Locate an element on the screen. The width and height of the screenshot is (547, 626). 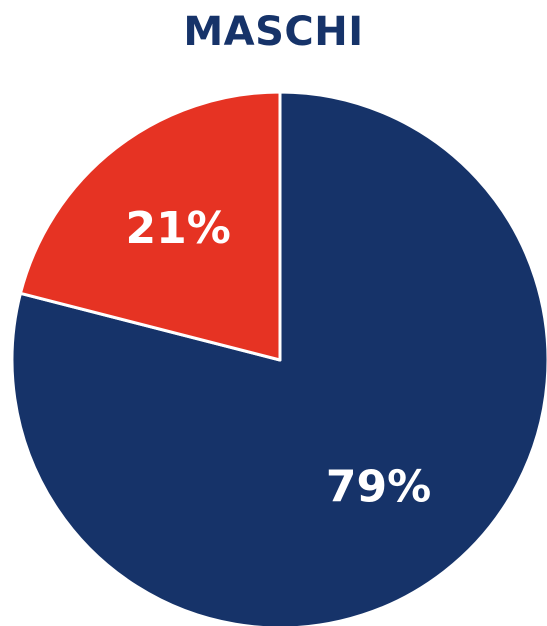
pie-slice-label-0: 79% is located at coordinates (378, 487).